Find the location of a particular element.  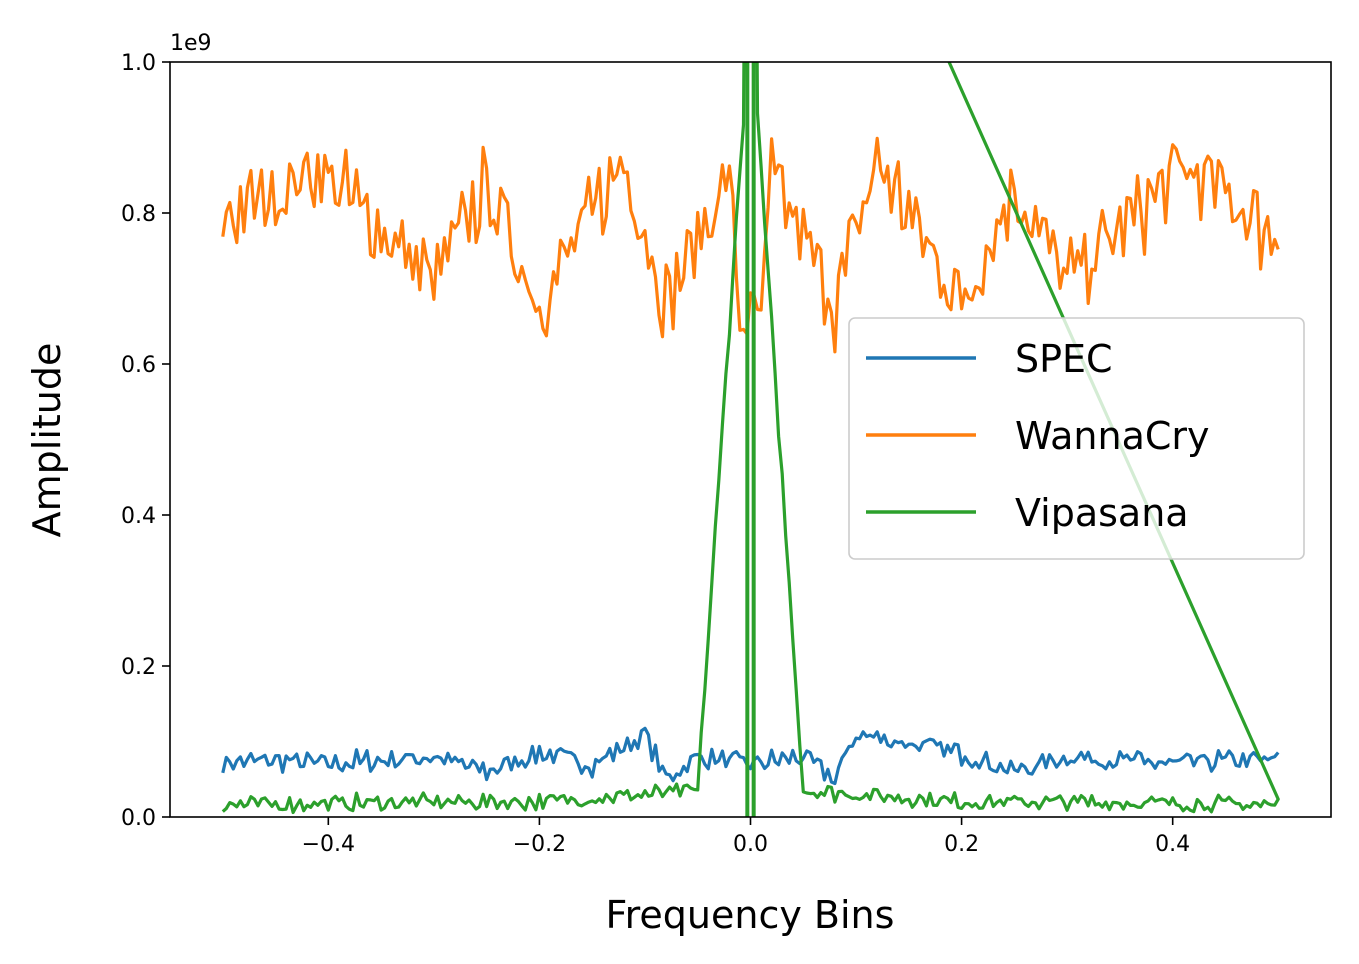

y-scale-label: 1e9 is located at coordinates (191, 43).